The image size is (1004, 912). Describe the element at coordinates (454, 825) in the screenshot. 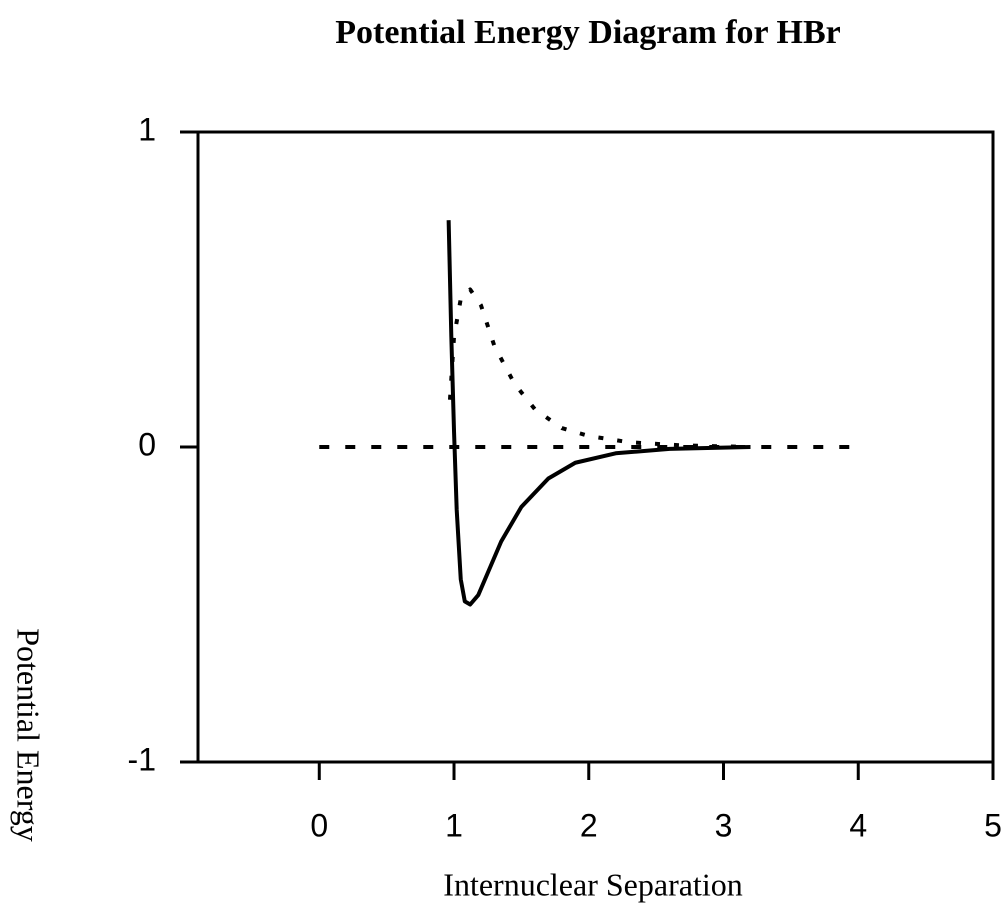

I see `x-tick-label: 1` at that location.